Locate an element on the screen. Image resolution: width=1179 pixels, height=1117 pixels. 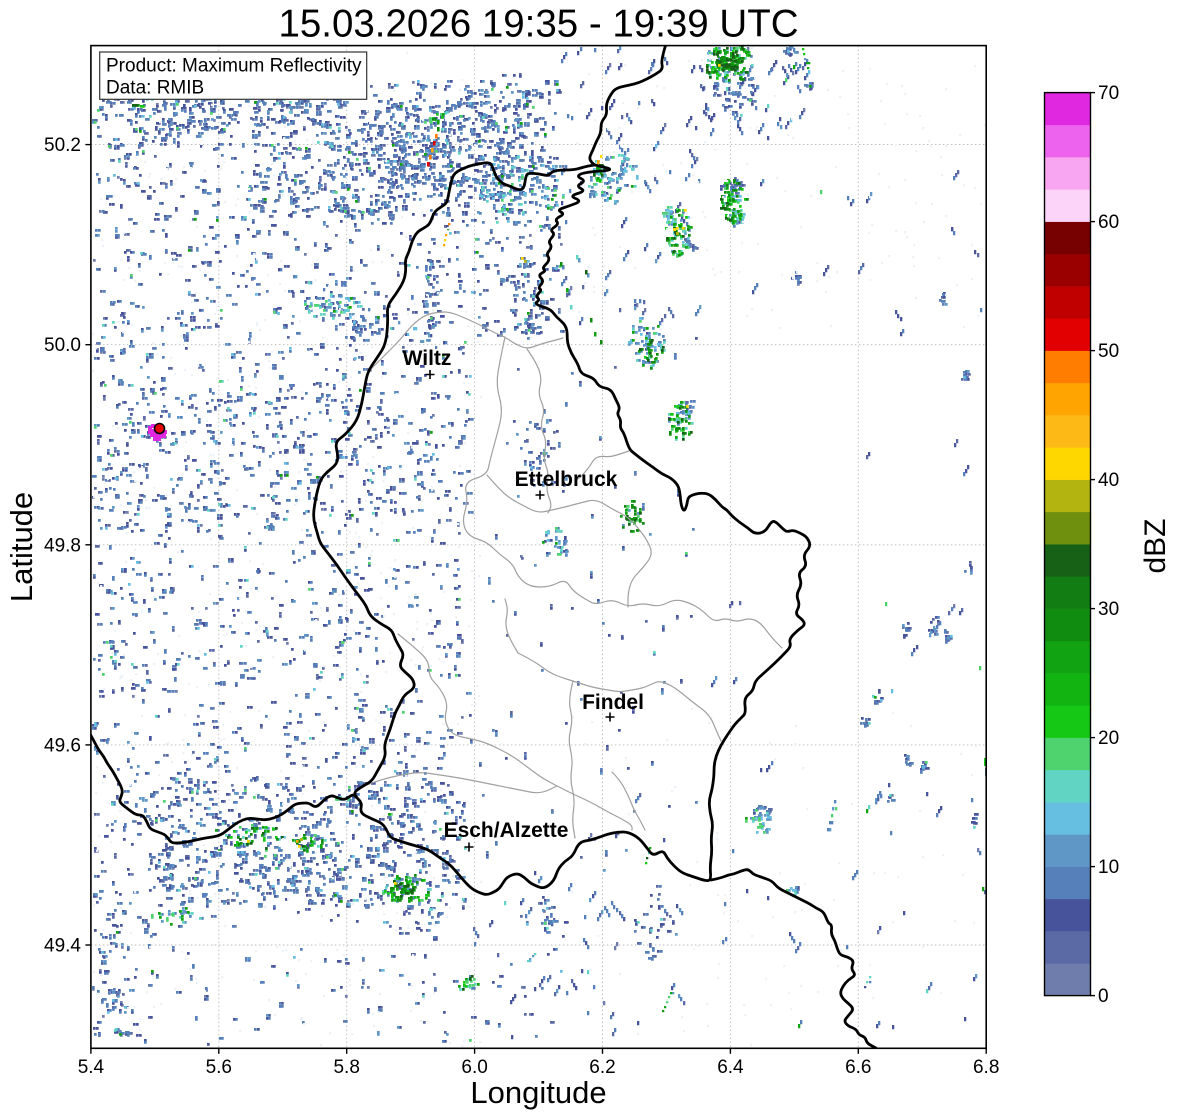
svg-text: 15.03.2026 19:35 - 19:39 UTC is located at coordinates (538, 24).